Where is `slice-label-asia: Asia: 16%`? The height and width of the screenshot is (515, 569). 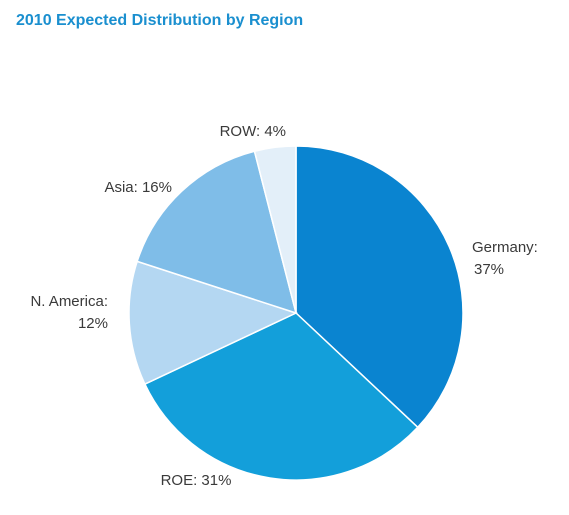
slice-label-asia: Asia: 16% is located at coordinates (138, 187).